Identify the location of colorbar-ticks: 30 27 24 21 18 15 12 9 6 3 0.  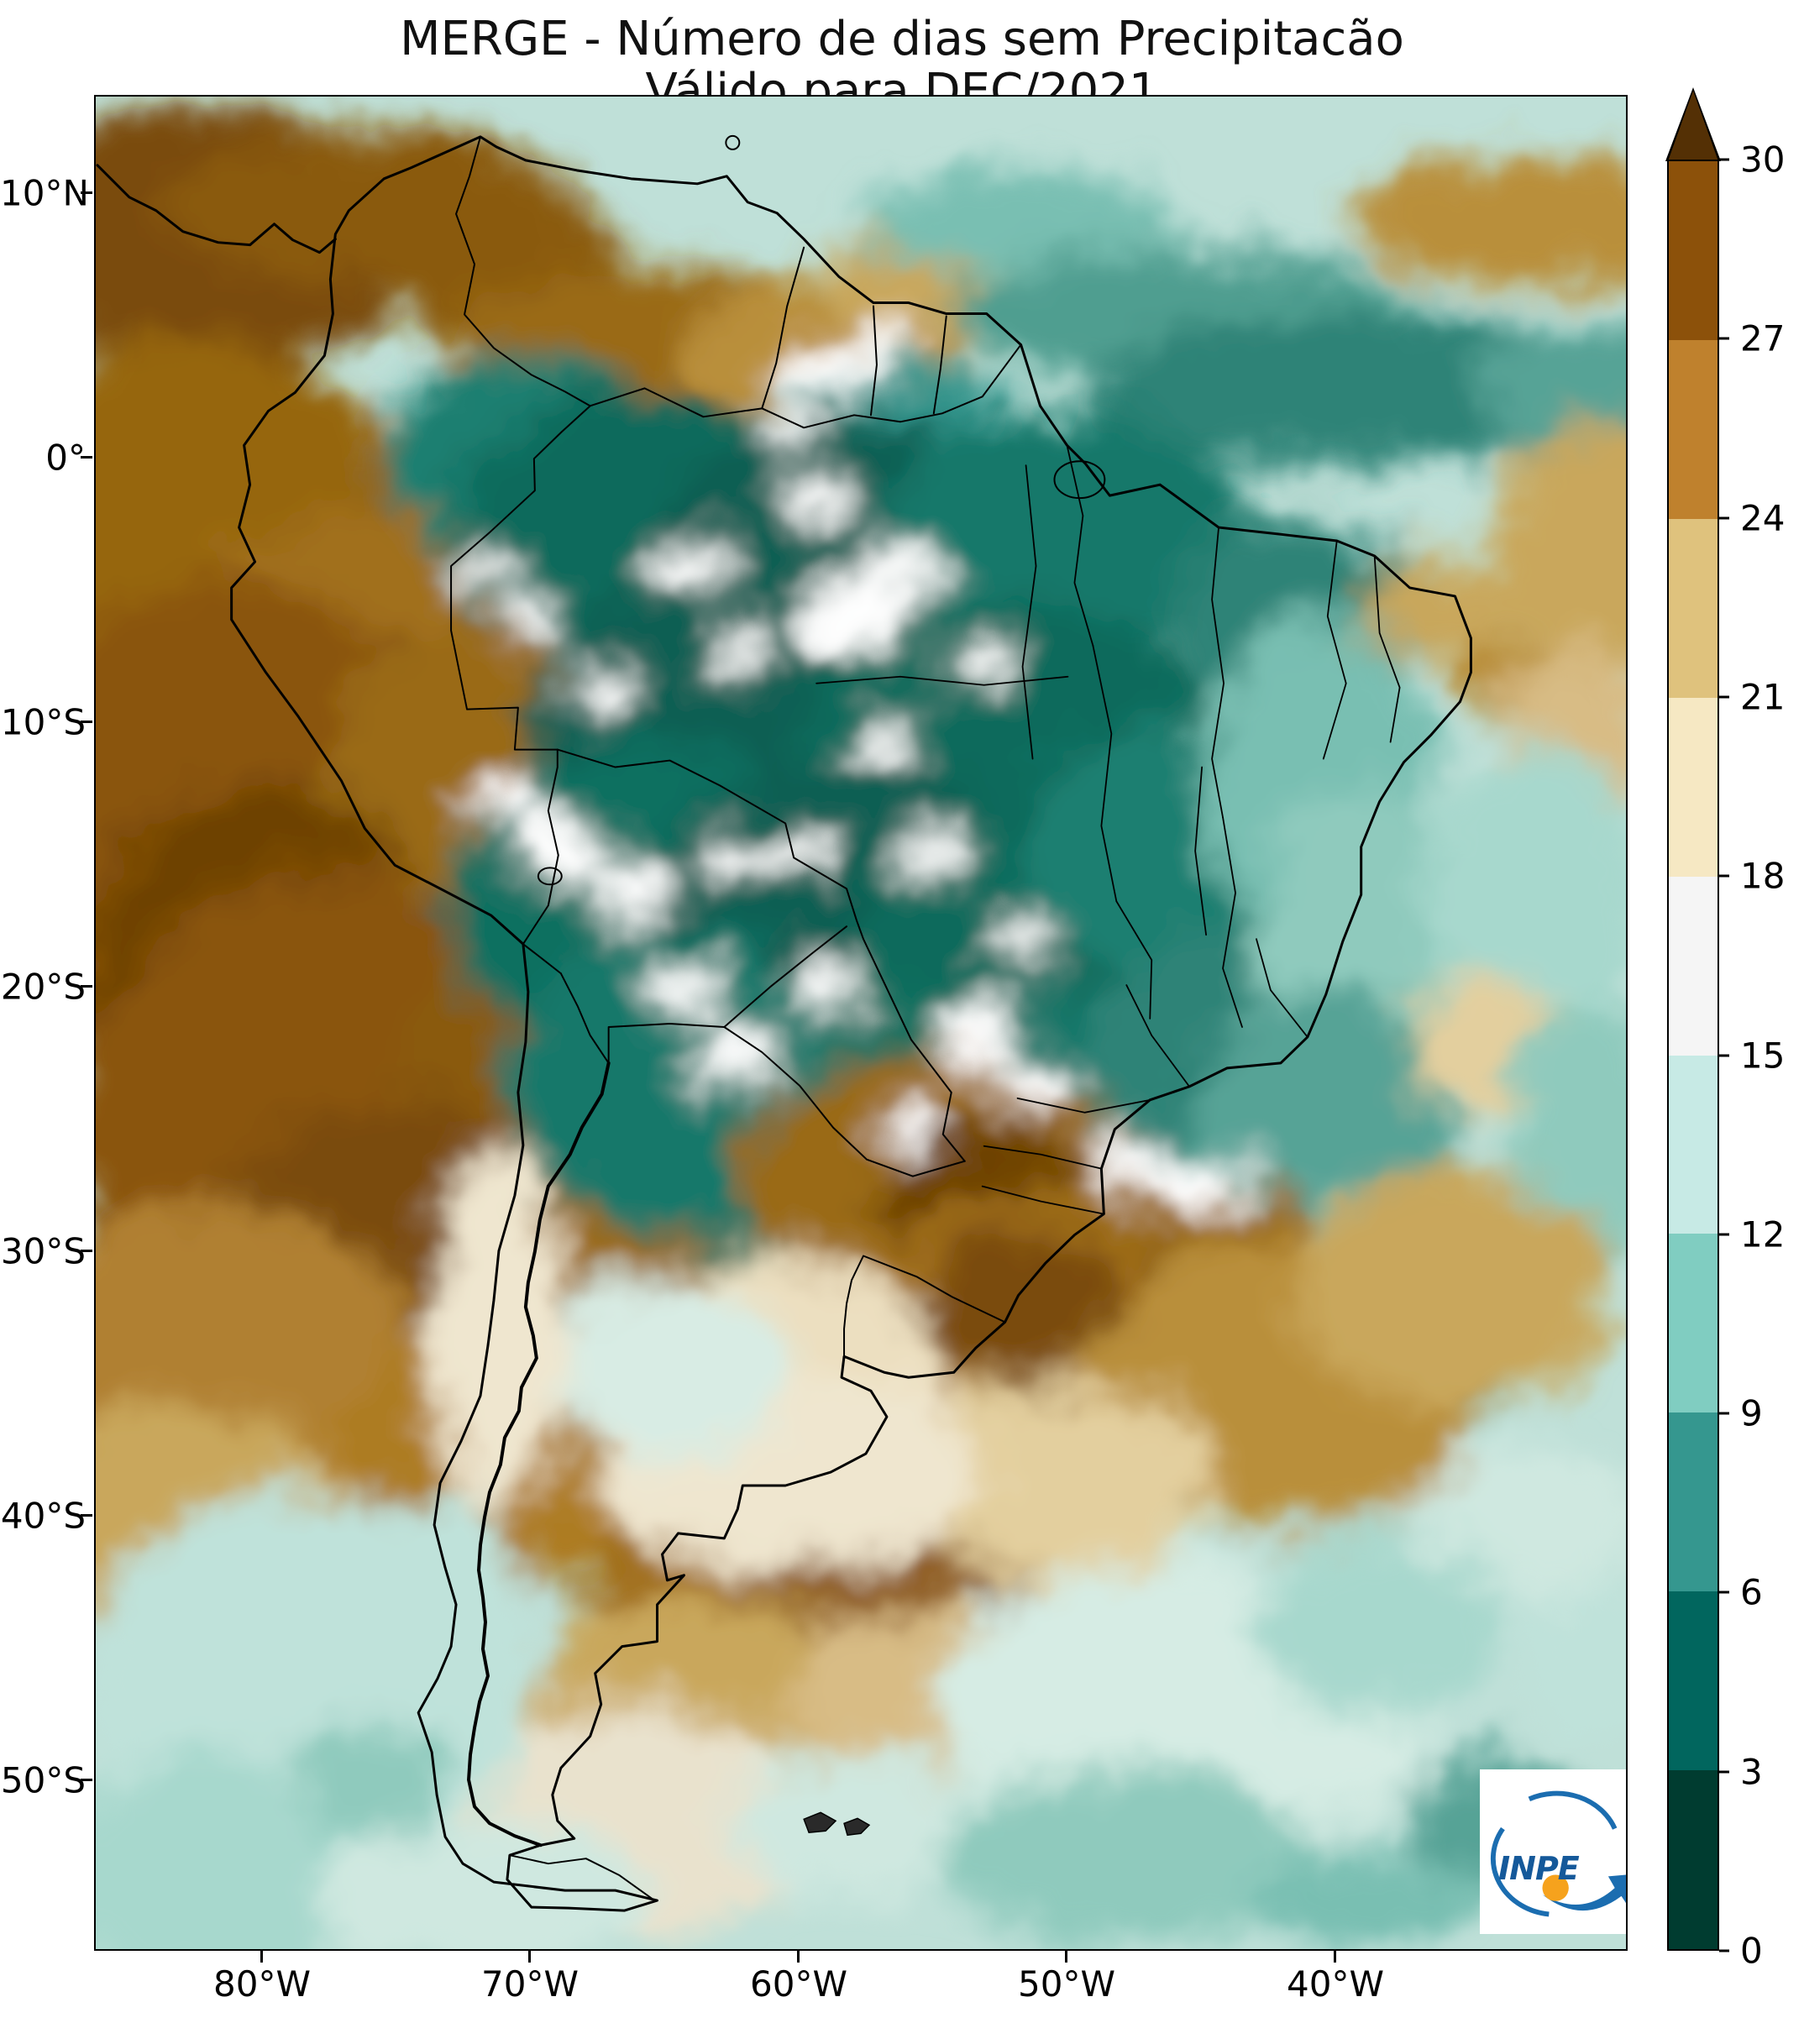
(1760, 1055).